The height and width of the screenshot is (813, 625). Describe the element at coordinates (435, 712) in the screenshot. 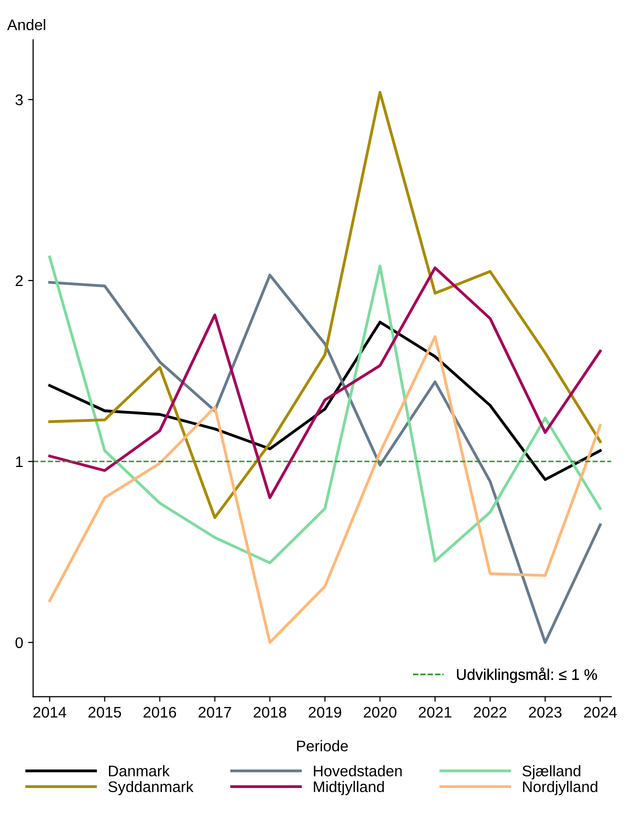

I see `x-tick-label: 2021` at that location.